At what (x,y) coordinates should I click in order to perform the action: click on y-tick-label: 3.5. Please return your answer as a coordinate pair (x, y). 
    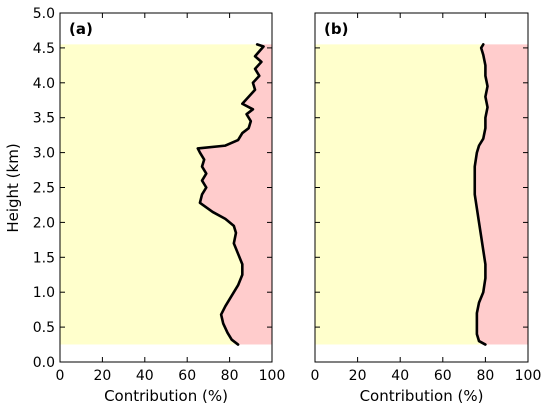
    Looking at the image, I should click on (44, 119).